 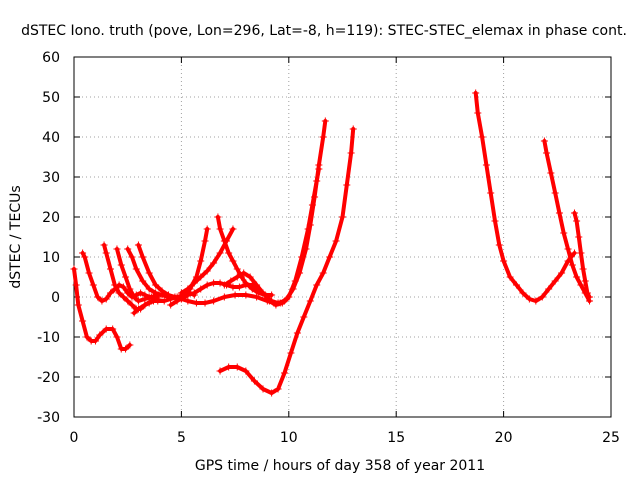 I want to click on x-tick-label: 15, so click(x=396, y=438).